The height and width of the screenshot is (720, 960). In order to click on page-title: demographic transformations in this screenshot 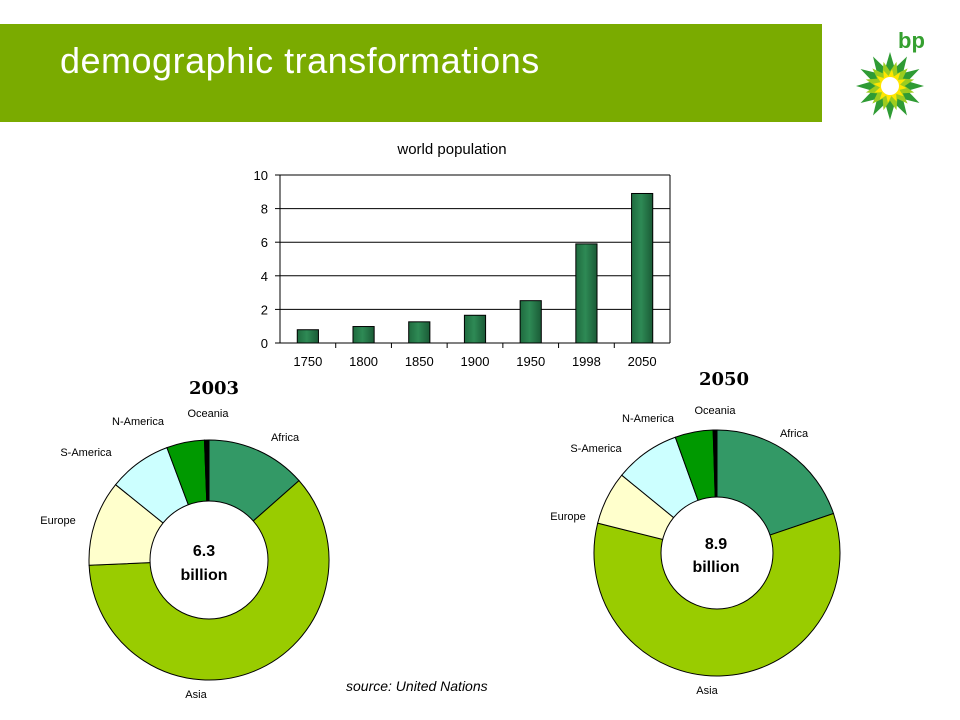, I will do `click(300, 60)`.